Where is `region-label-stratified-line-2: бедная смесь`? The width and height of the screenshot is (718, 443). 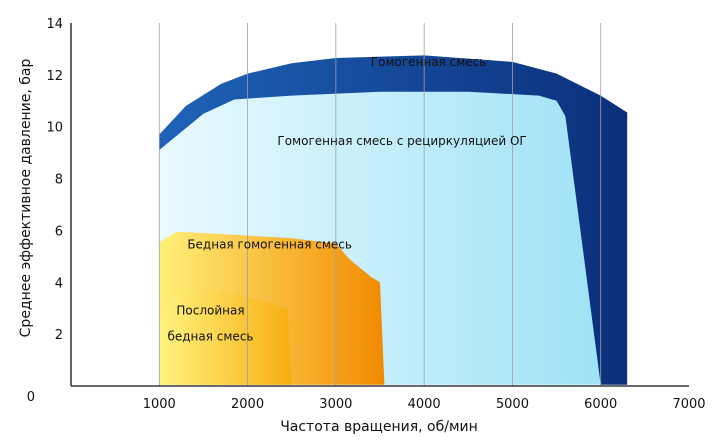
region-label-stratified-line-2: бедная смесь is located at coordinates (210, 337).